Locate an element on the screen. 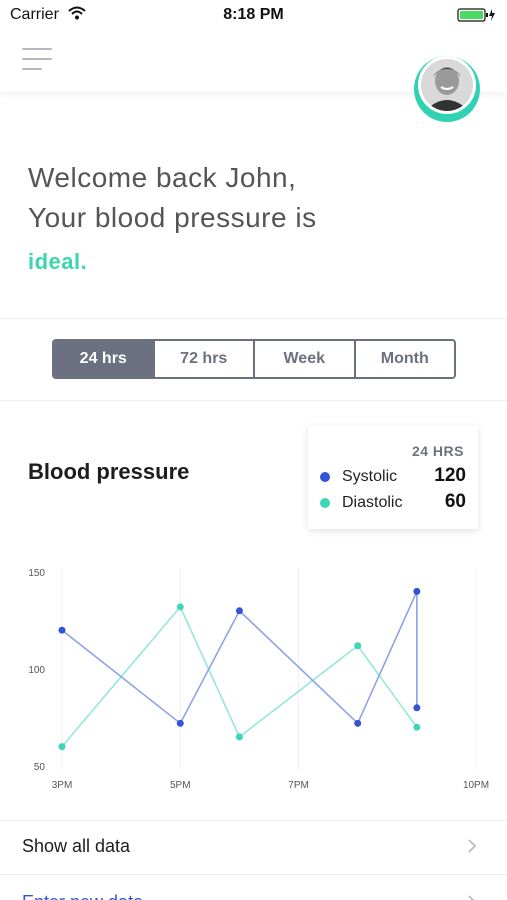  pressure-status: ideal. is located at coordinates (58, 261).